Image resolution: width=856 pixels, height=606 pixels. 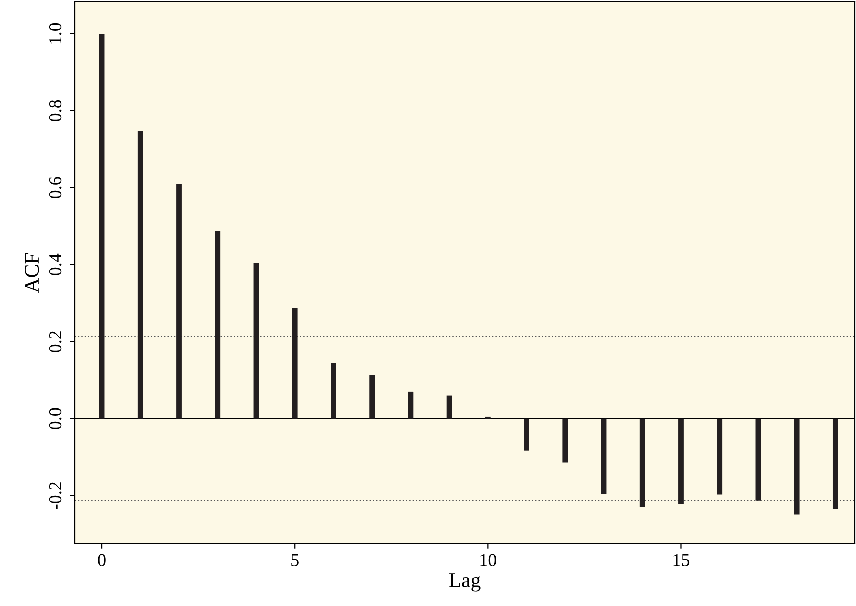 What do you see at coordinates (55, 111) in the screenshot?
I see `y-tick-label: 0.8` at bounding box center [55, 111].